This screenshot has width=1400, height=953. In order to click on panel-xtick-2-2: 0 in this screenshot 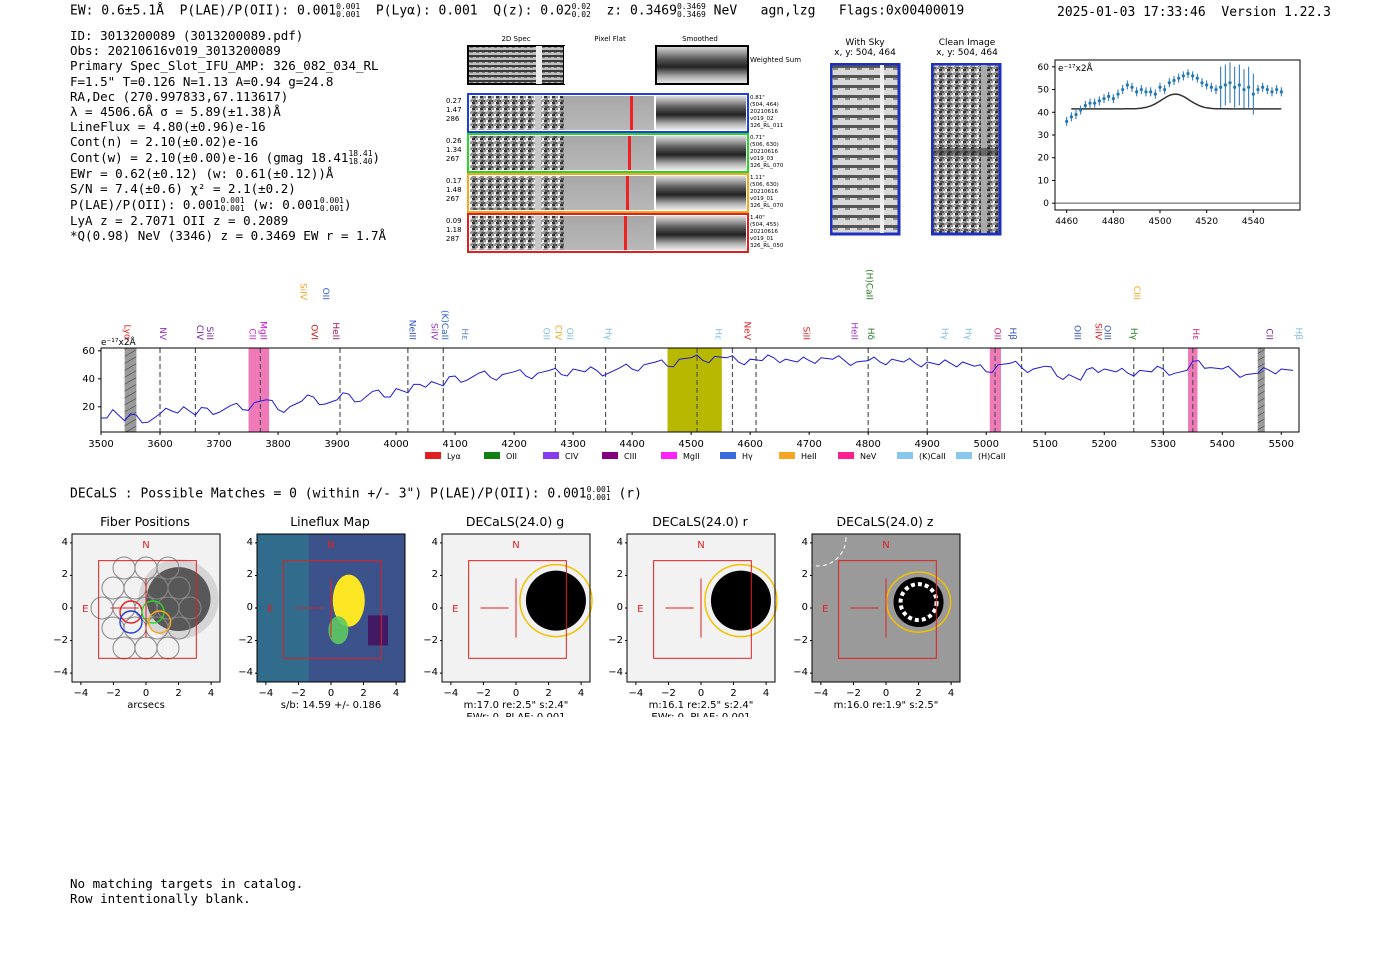, I will do `click(516, 693)`.